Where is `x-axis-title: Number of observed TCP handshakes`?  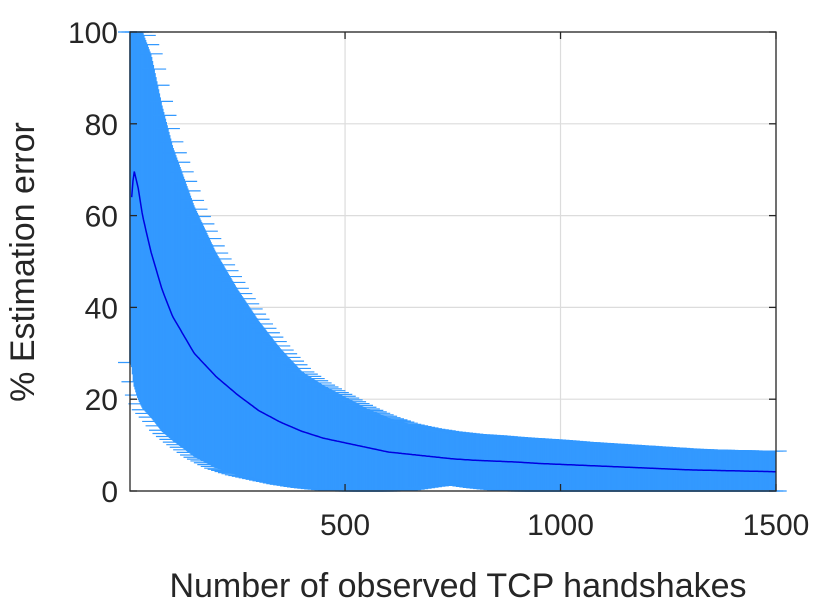 x-axis-title: Number of observed TCP handshakes is located at coordinates (457, 586).